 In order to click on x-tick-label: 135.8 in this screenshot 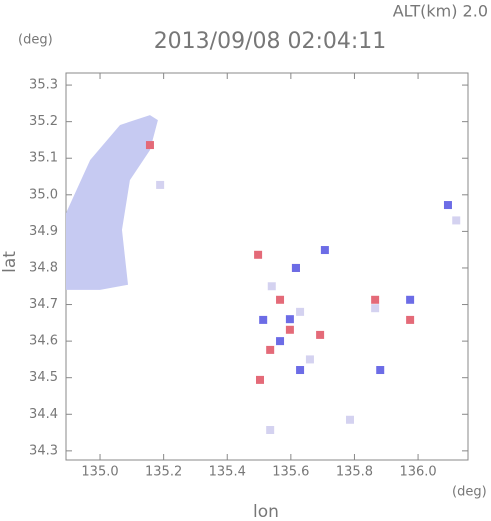, I will do `click(354, 472)`.